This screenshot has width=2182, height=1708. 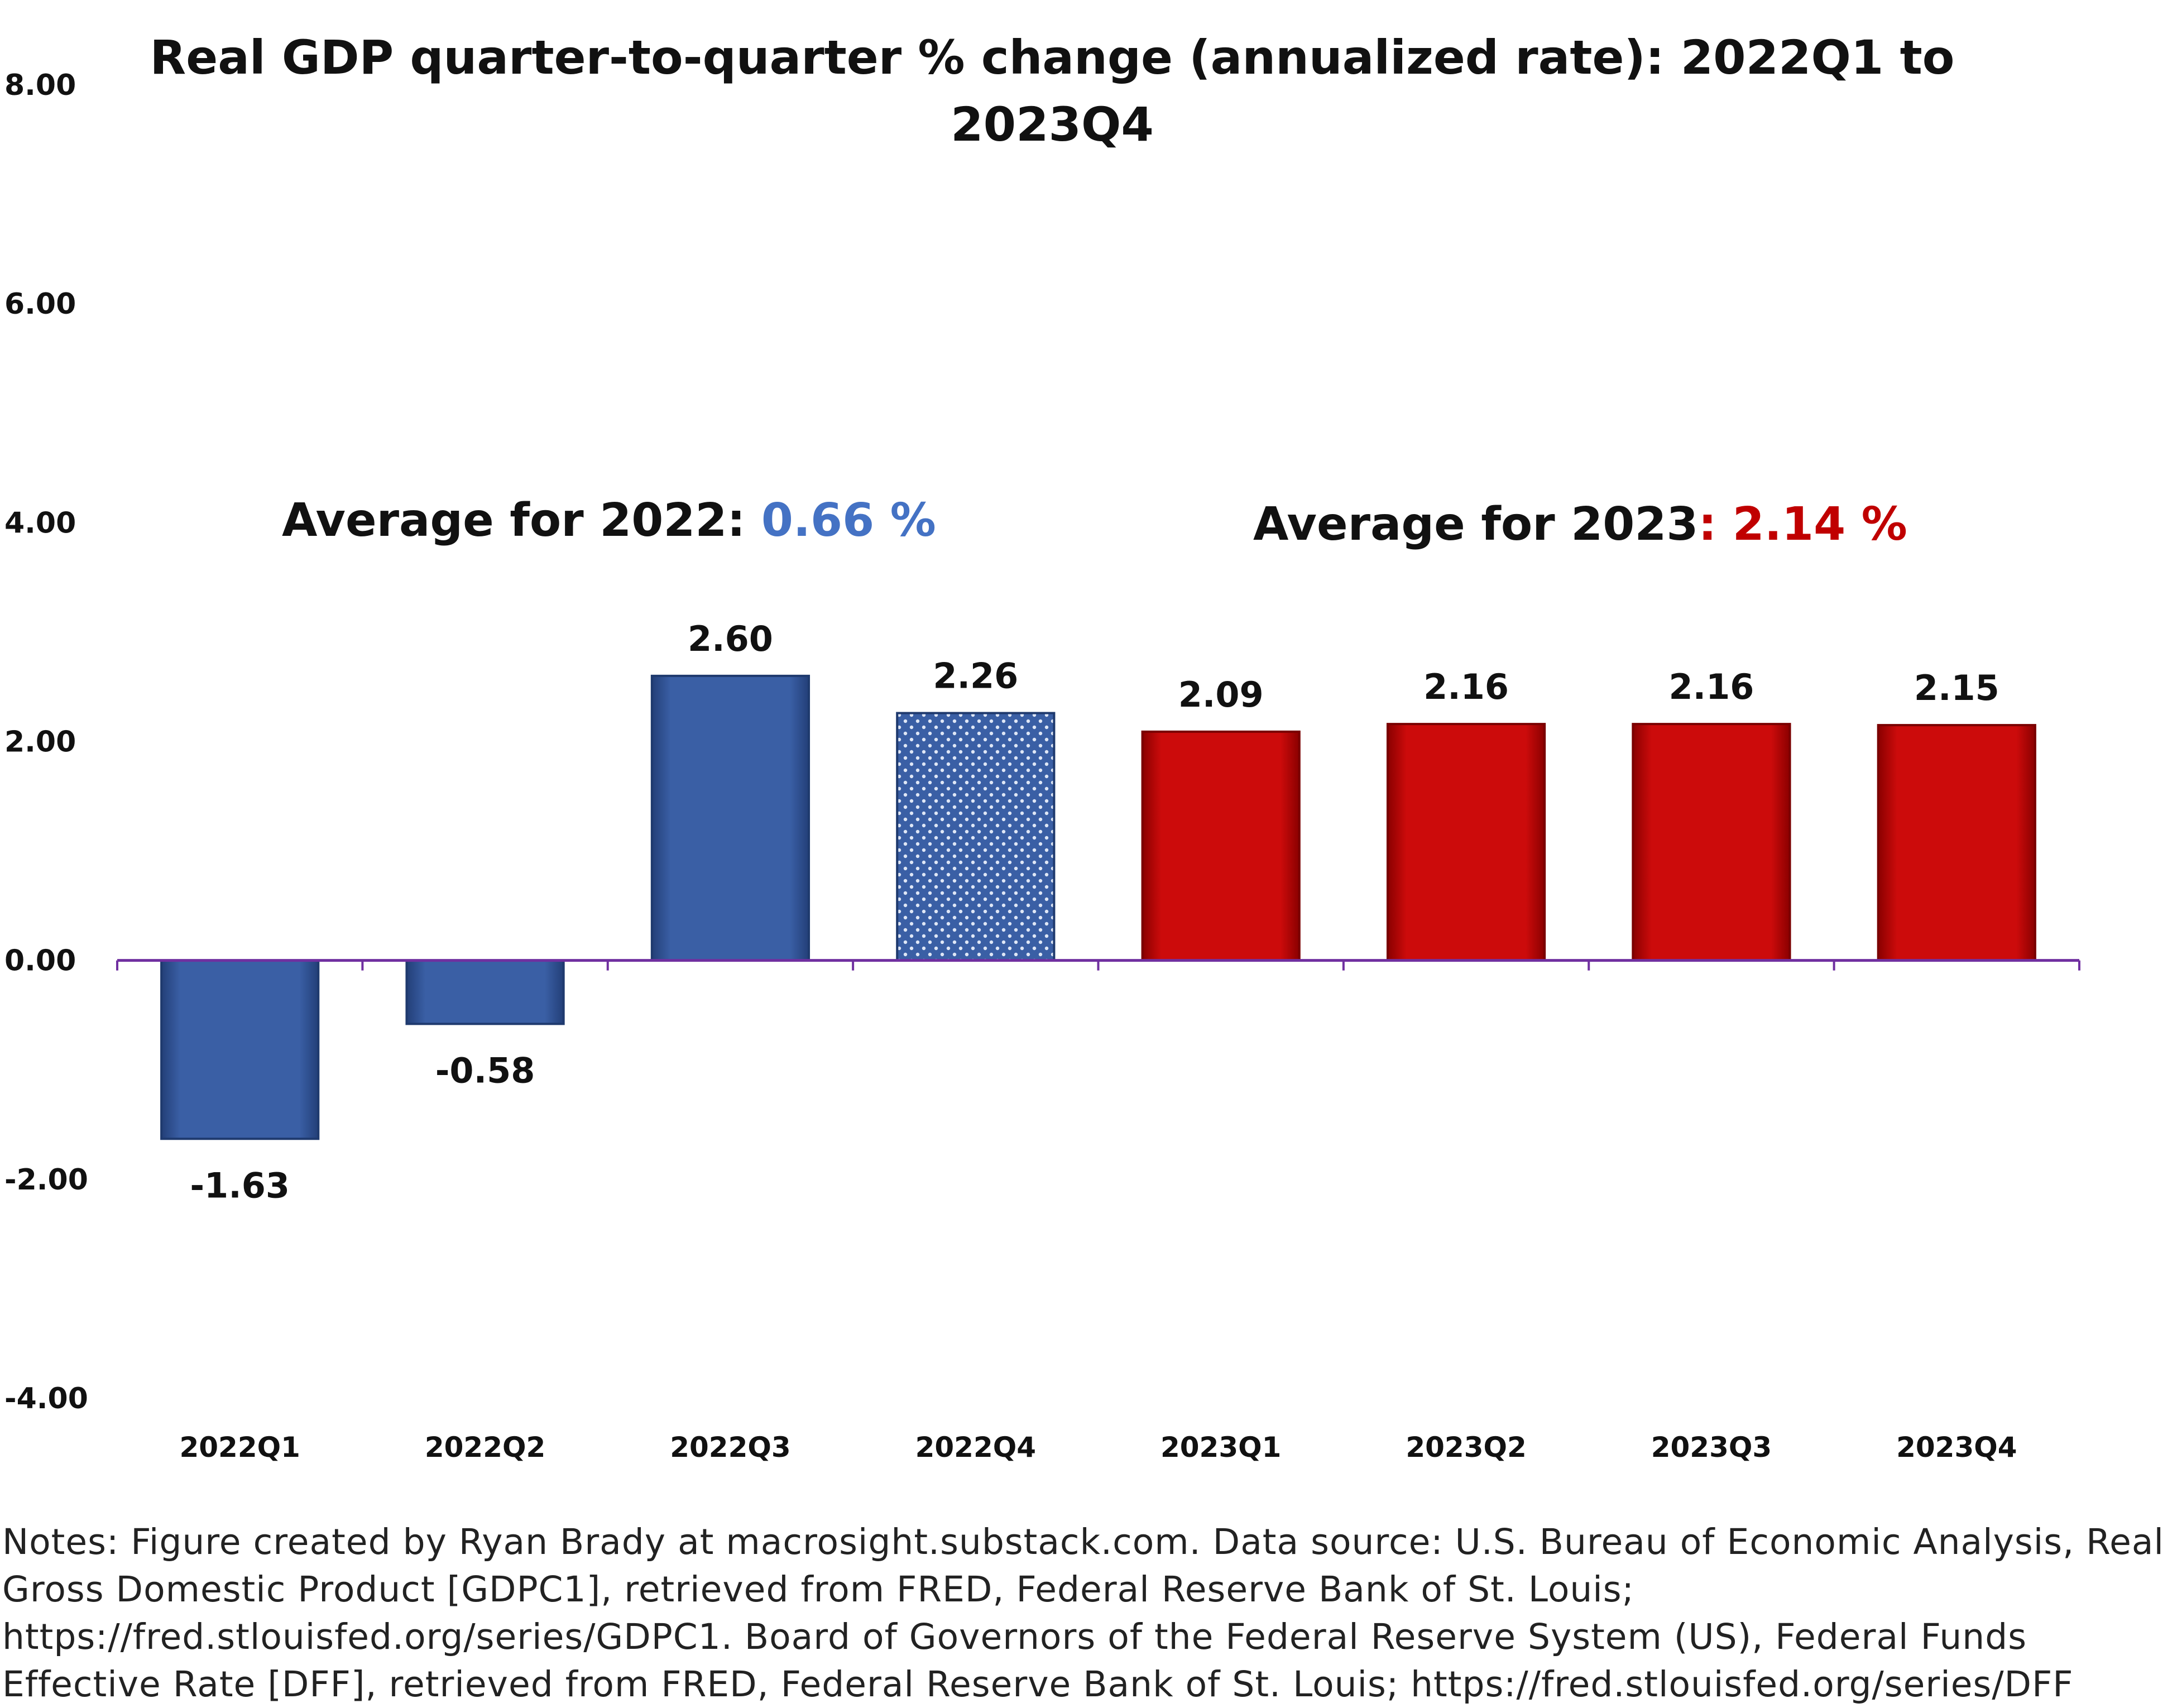 I want to click on y-tick-label: 0.00, so click(x=40, y=961).